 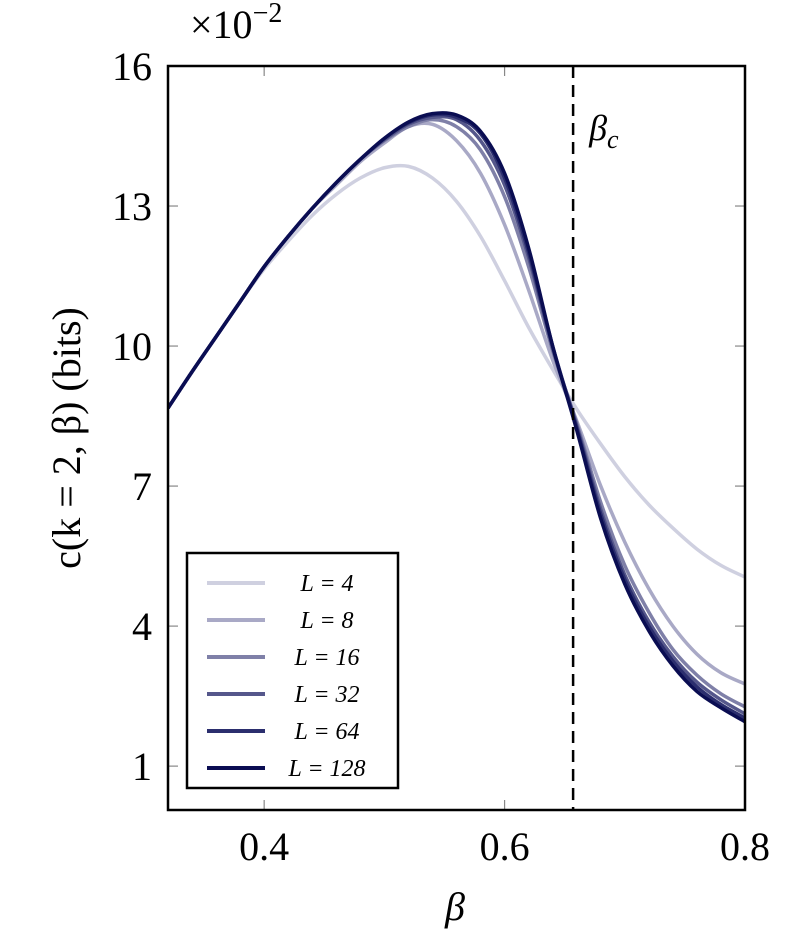 I want to click on x-tick-label: 0.6, so click(x=505, y=846).